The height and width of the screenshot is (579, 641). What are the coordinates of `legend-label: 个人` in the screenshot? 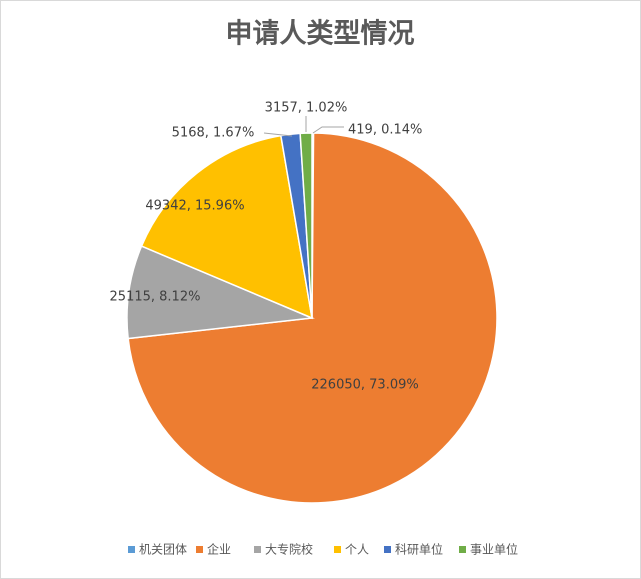 It's located at (357, 550).